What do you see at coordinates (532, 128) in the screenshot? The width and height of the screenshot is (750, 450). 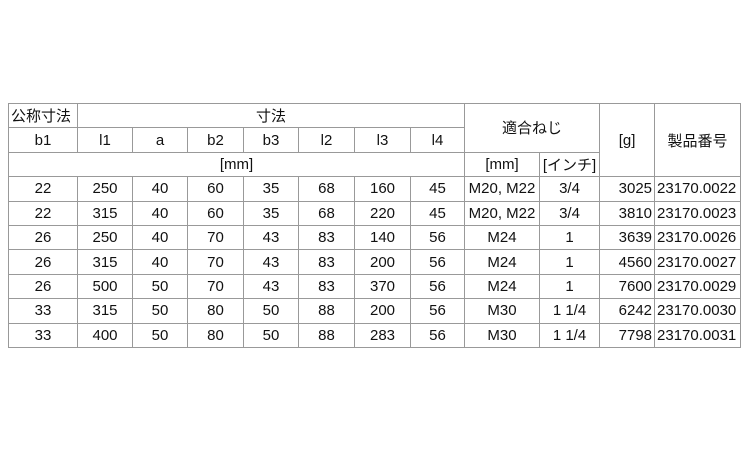 I see `header-thread: 適合ねじ` at bounding box center [532, 128].